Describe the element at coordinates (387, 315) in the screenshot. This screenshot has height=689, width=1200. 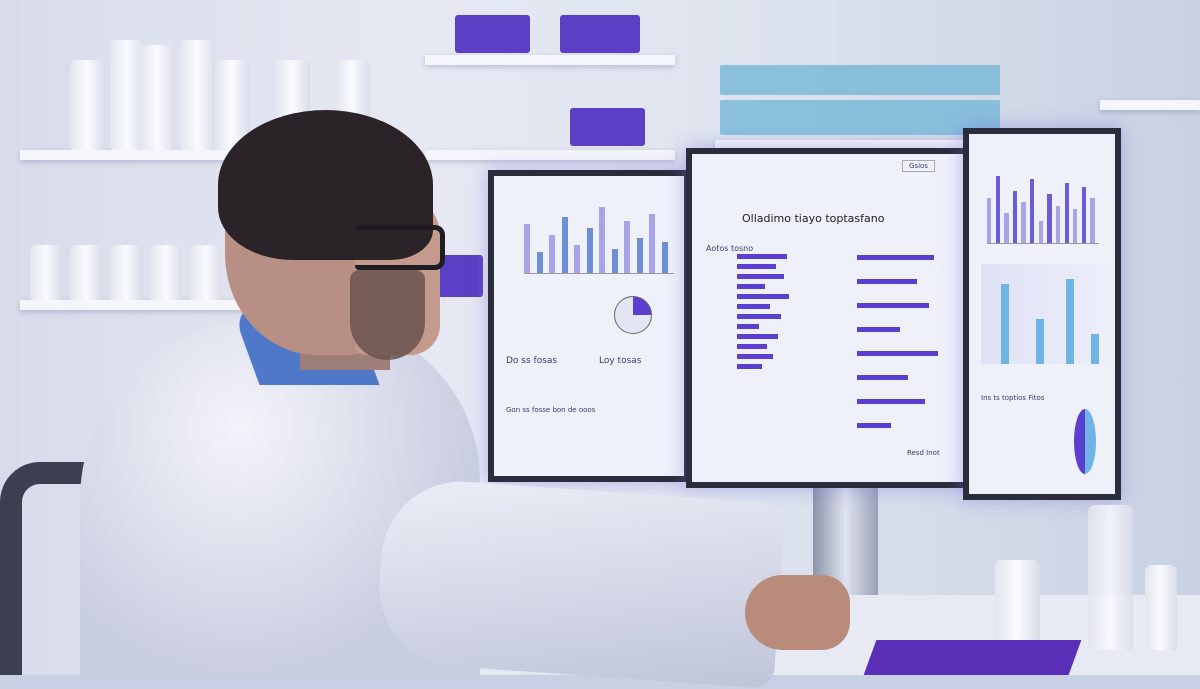
I see `beard` at that location.